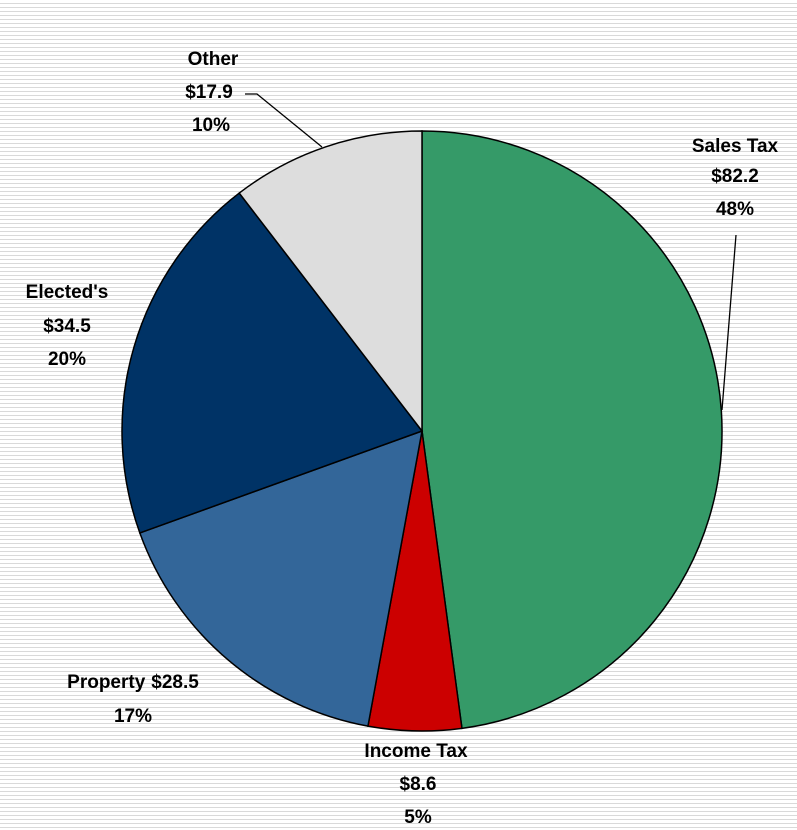  What do you see at coordinates (735, 176) in the screenshot?
I see `sales-tax-value-label: $82.2` at bounding box center [735, 176].